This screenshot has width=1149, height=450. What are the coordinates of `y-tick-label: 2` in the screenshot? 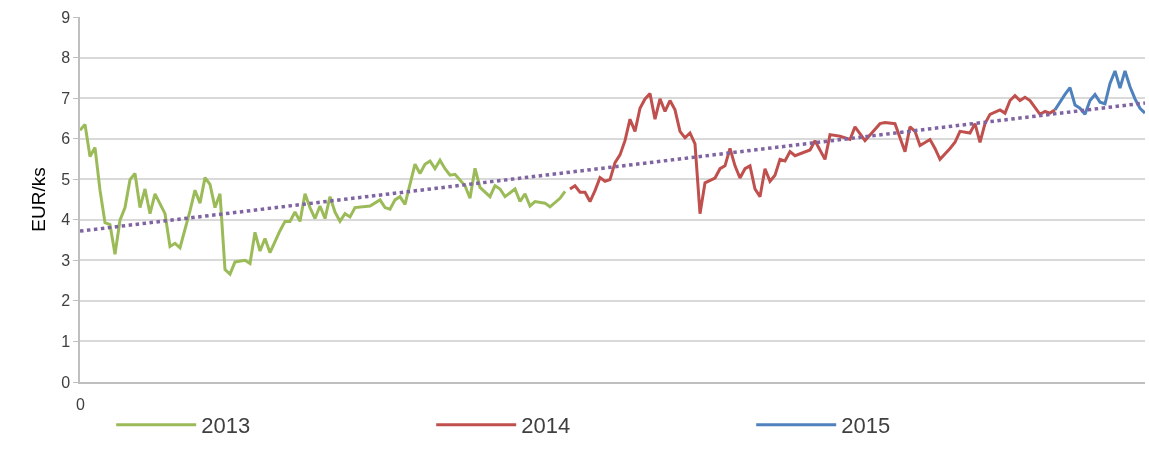 It's located at (66, 301).